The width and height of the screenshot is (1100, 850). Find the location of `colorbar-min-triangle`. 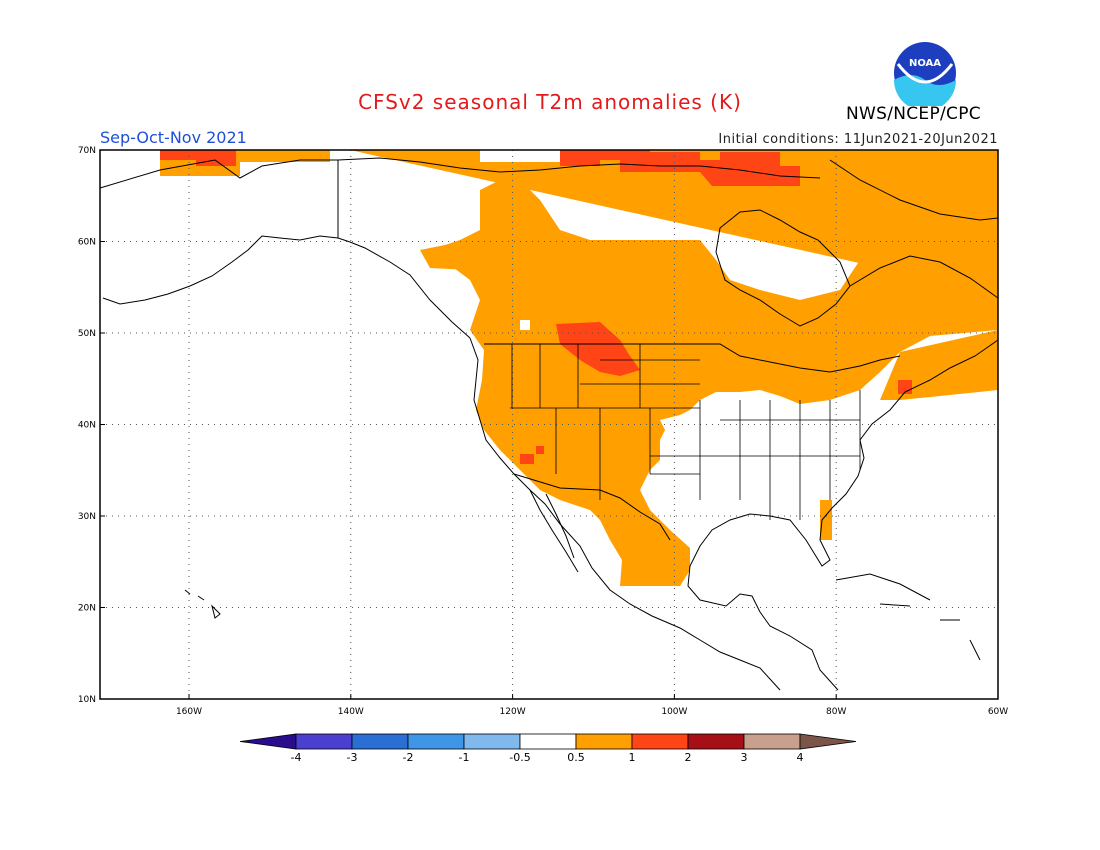

colorbar-min-triangle is located at coordinates (268, 741).